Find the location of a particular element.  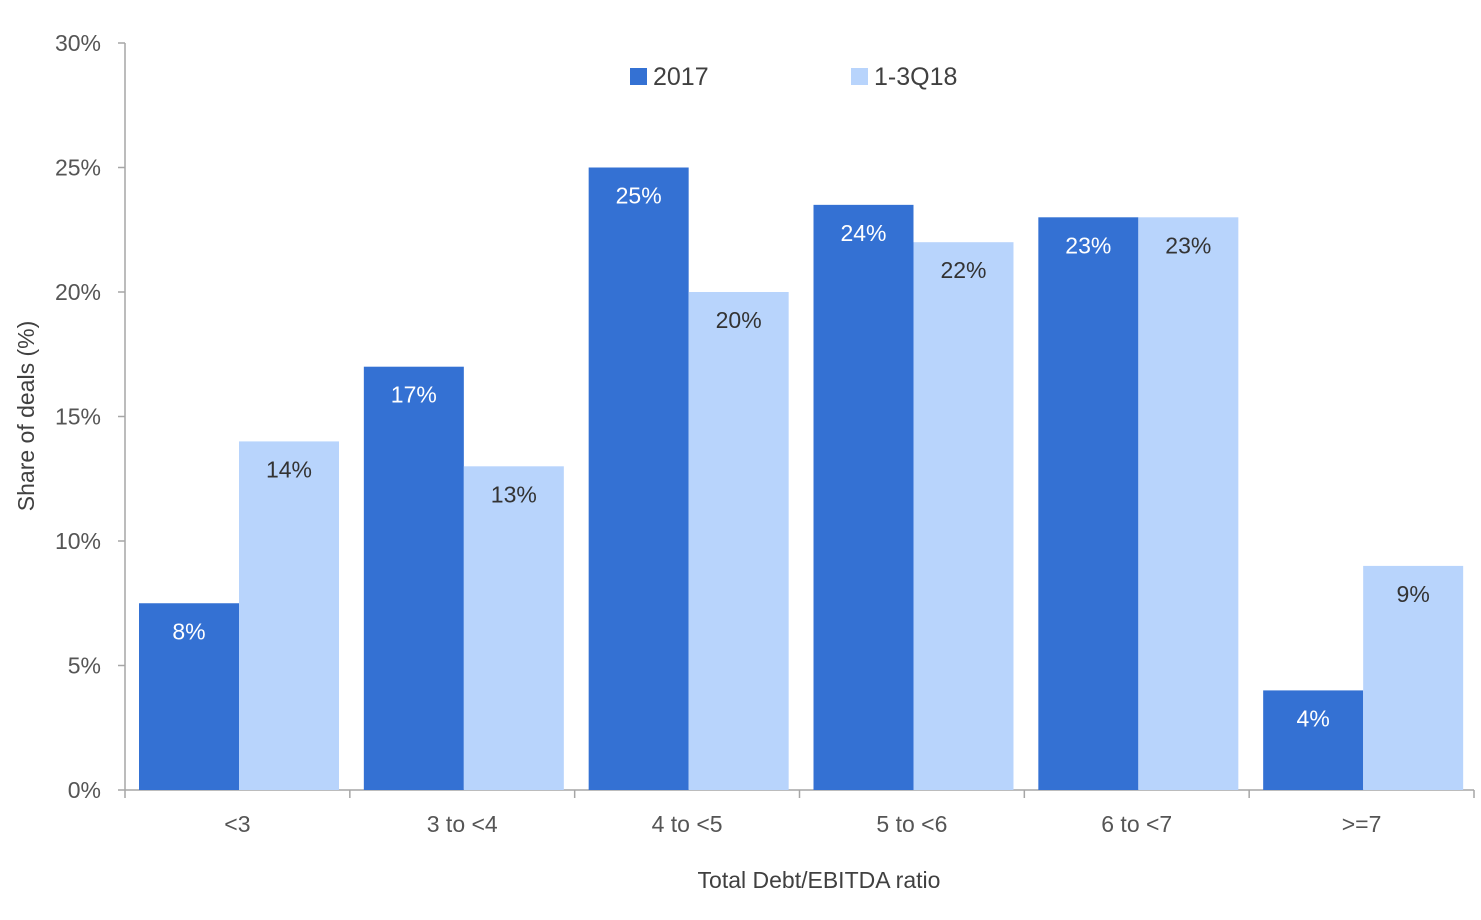

data-label: 20% is located at coordinates (739, 320).